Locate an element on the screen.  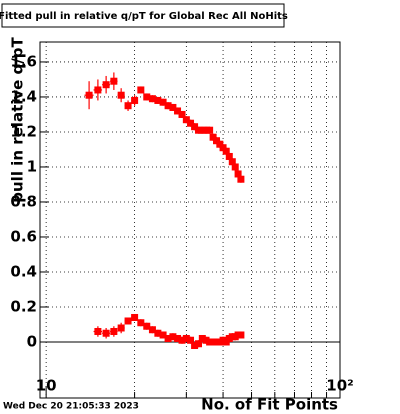
x-tick-label: 10 is located at coordinates (46, 386).